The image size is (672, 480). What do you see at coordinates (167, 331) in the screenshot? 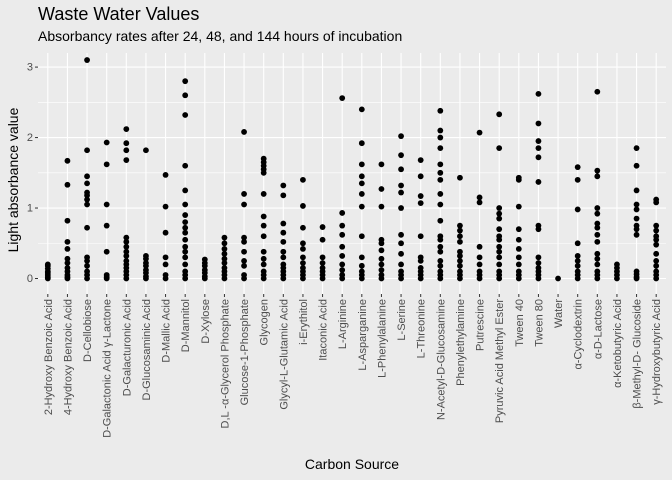
I see `x-tick-label: D-Mallic Acid` at bounding box center [167, 331].